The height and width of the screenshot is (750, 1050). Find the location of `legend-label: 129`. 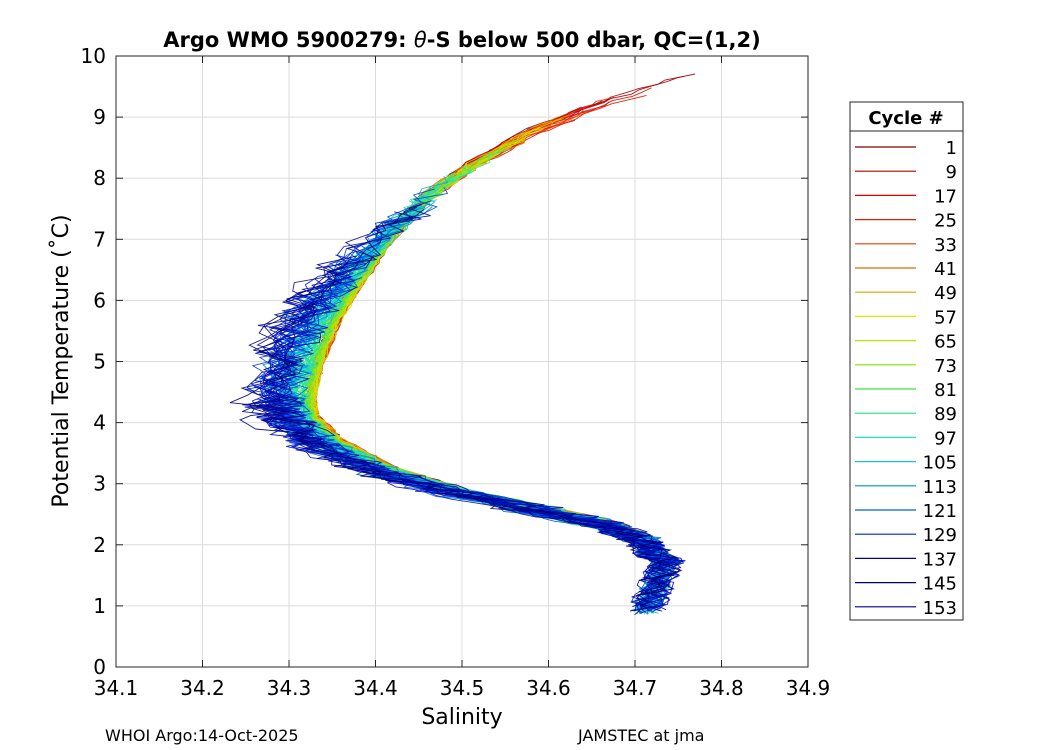

legend-label: 129 is located at coordinates (940, 535).